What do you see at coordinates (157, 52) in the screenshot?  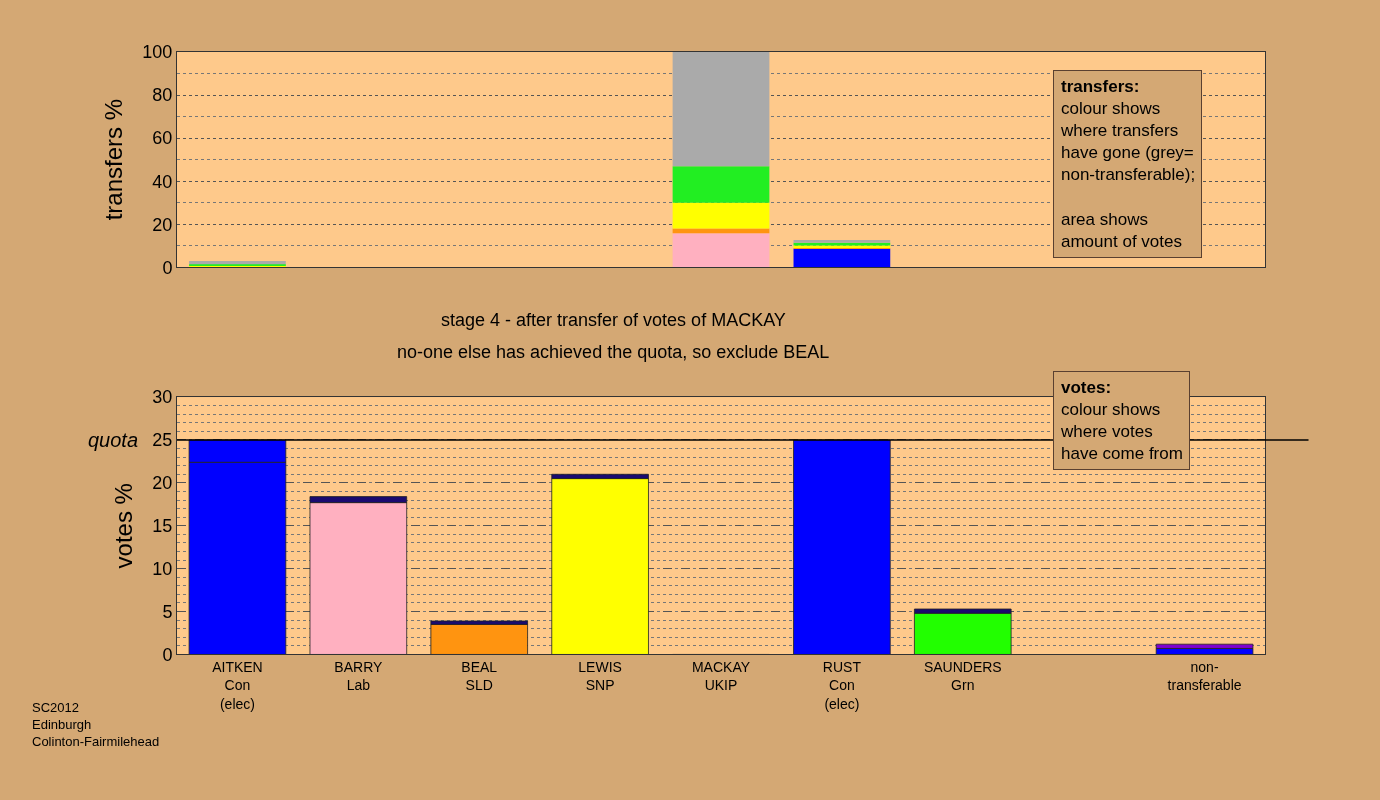 I see `y-tick-label: 100` at bounding box center [157, 52].